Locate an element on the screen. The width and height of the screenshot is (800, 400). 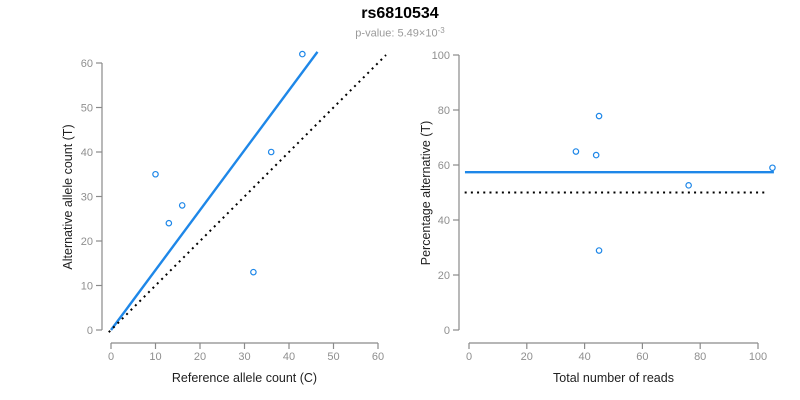
y-tick-label: 80 is located at coordinates (444, 111).